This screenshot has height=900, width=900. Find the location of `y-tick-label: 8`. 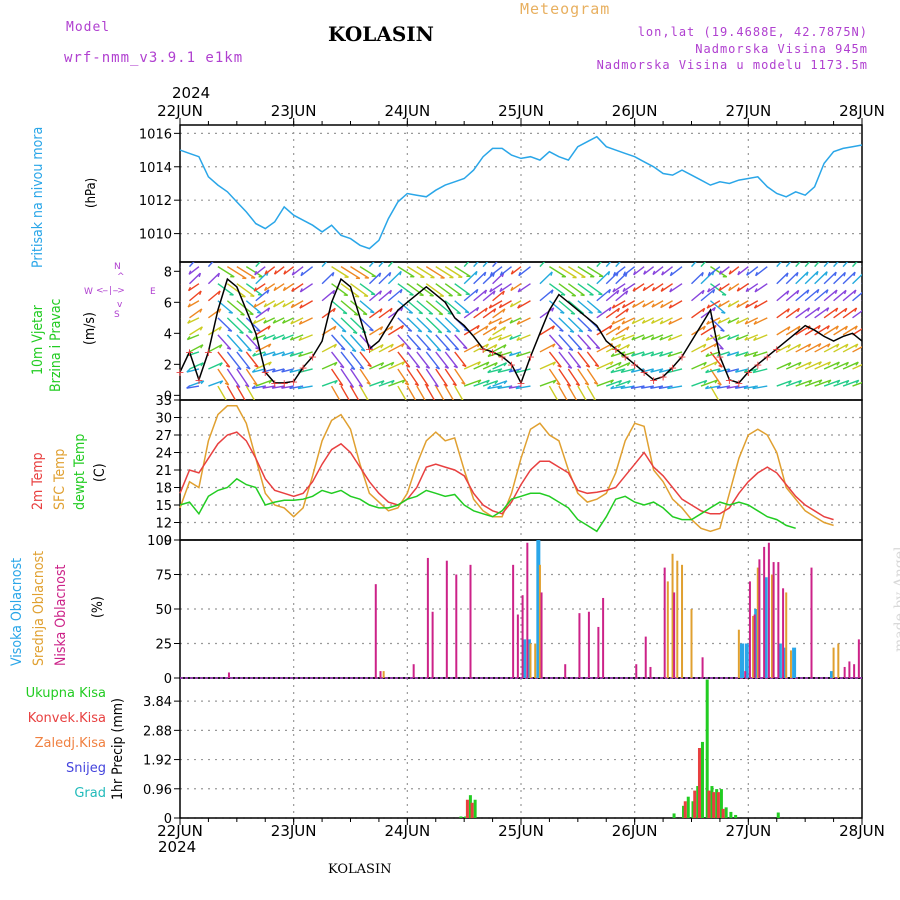

y-tick-label: 8 is located at coordinates (168, 272).